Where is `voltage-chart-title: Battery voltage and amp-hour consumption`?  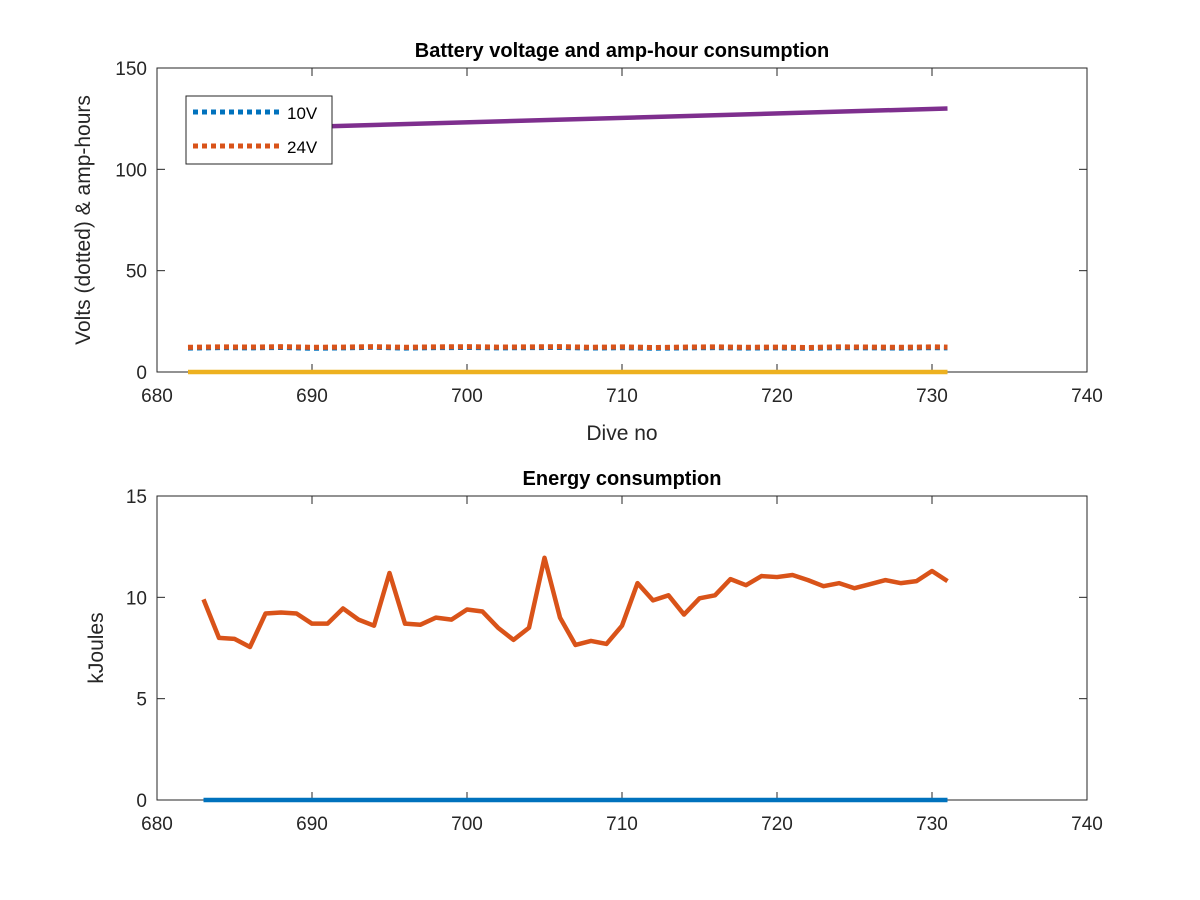
voltage-chart-title: Battery voltage and amp-hour consumption is located at coordinates (622, 51).